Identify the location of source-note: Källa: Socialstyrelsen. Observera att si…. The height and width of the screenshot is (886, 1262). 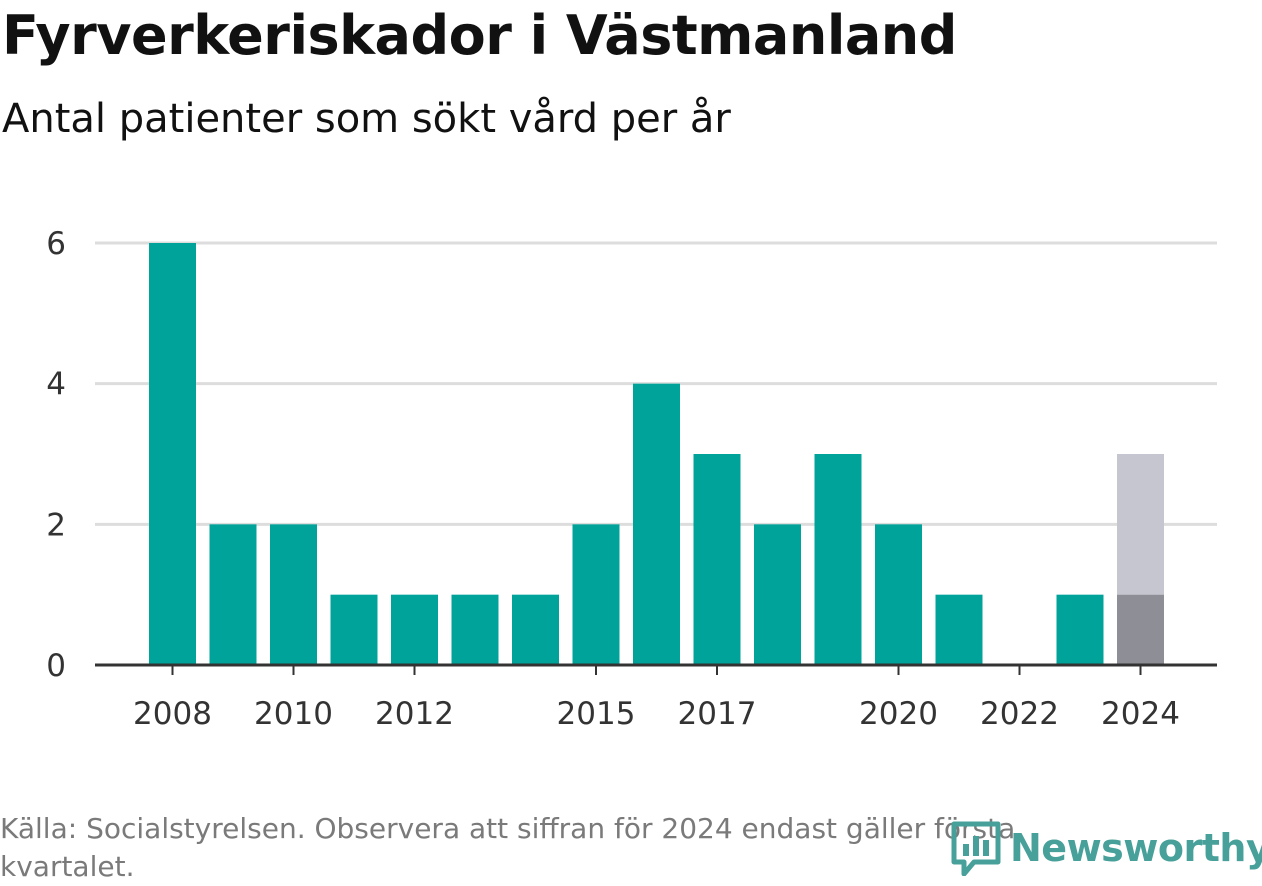
(508, 847).